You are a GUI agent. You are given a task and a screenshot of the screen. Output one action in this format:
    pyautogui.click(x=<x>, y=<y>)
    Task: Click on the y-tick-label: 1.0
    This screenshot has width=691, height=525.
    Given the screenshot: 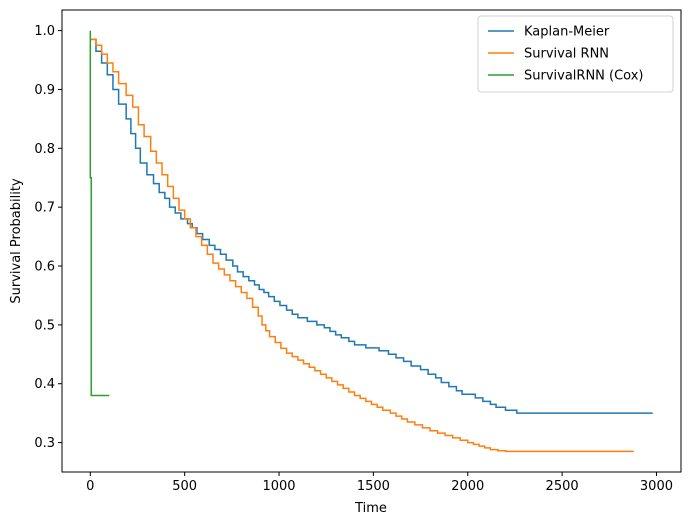 What is the action you would take?
    pyautogui.click(x=44, y=31)
    